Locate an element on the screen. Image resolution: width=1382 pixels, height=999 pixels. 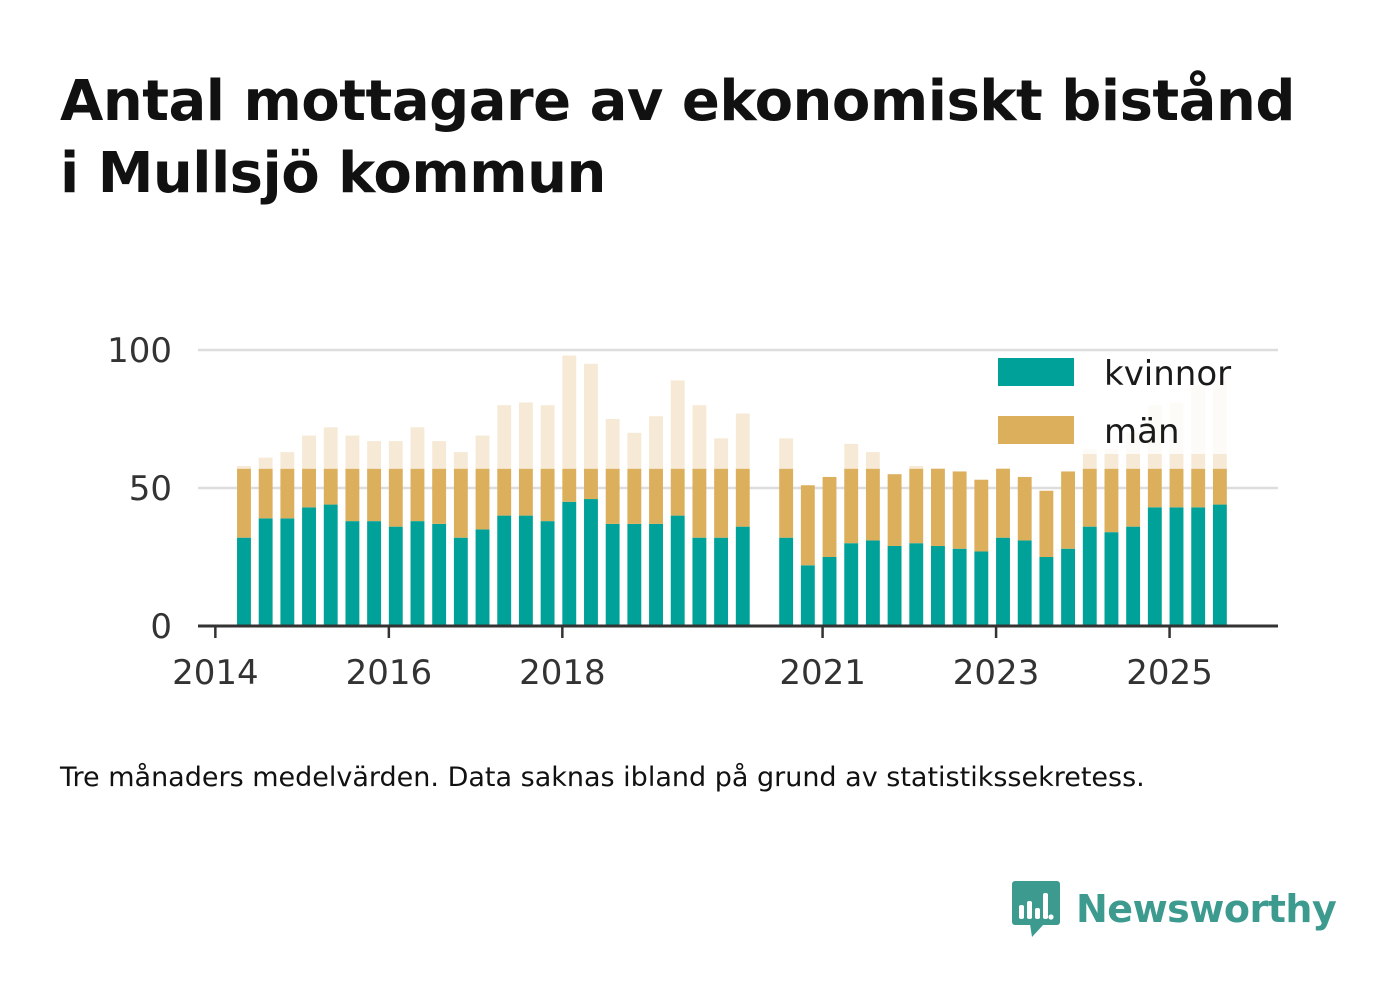
x-tick-label-2016: 2016 is located at coordinates (389, 673).